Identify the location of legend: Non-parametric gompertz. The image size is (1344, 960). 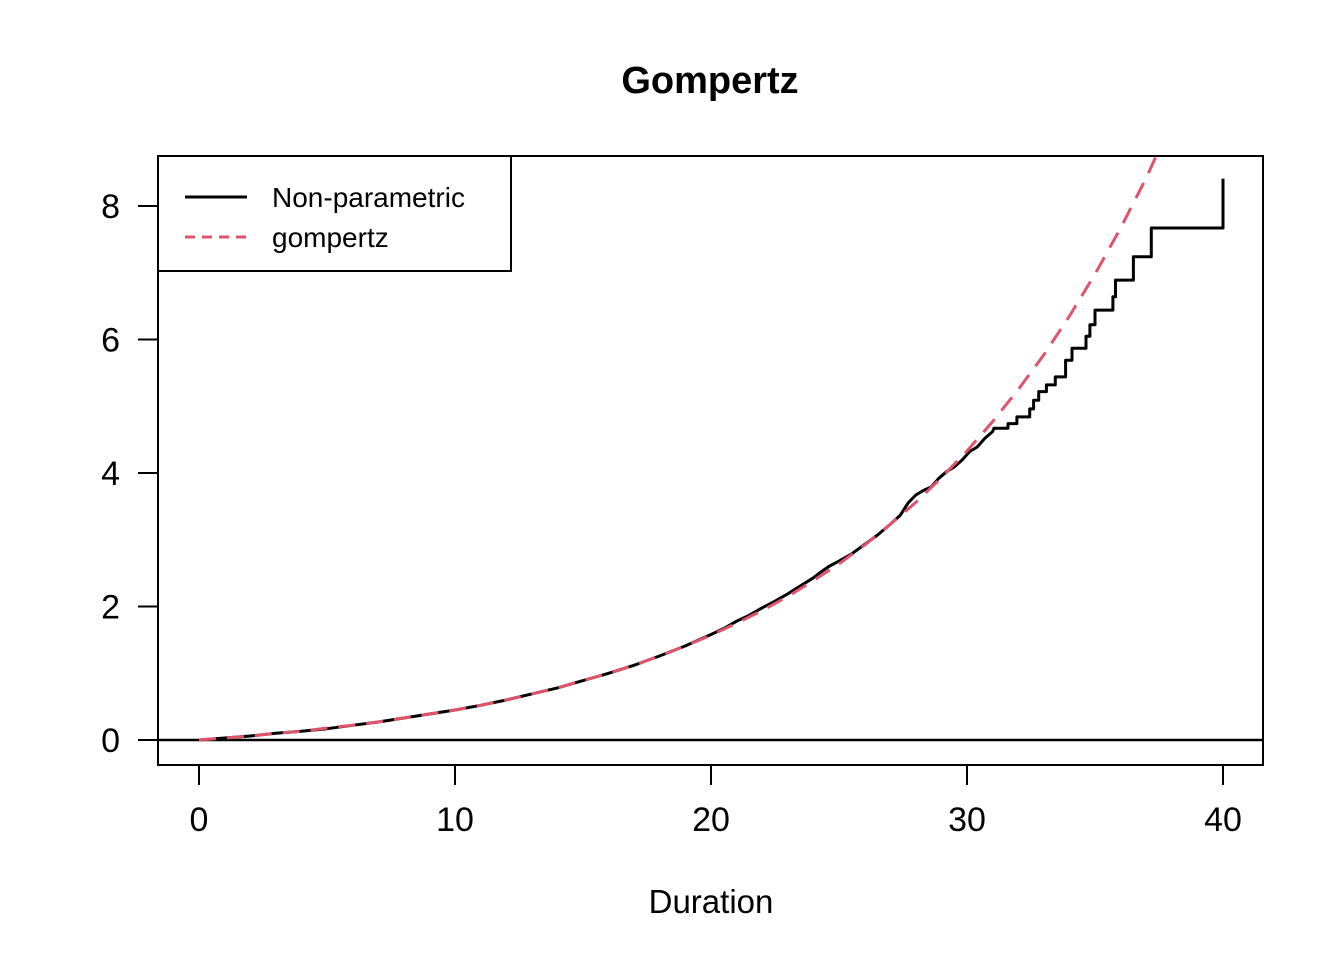
(334, 213).